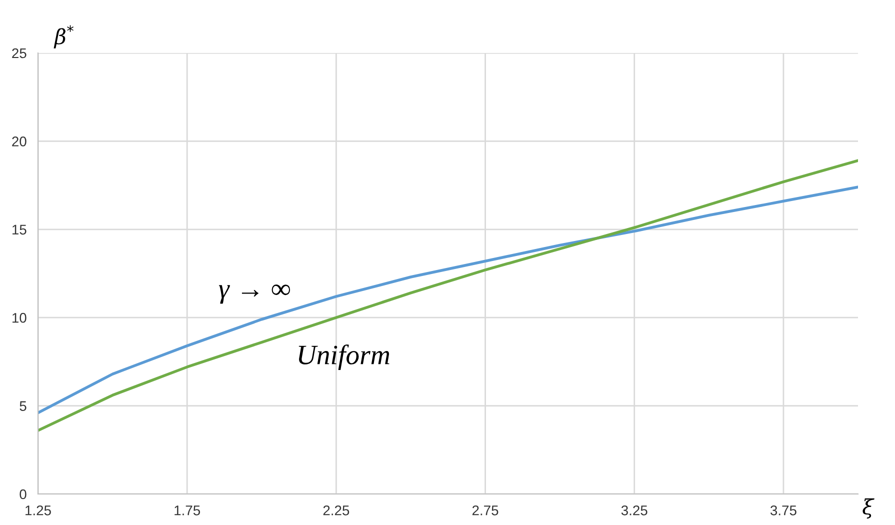 This screenshot has width=895, height=525. Describe the element at coordinates (254, 294) in the screenshot. I see `annotation: γ → ∞` at that location.